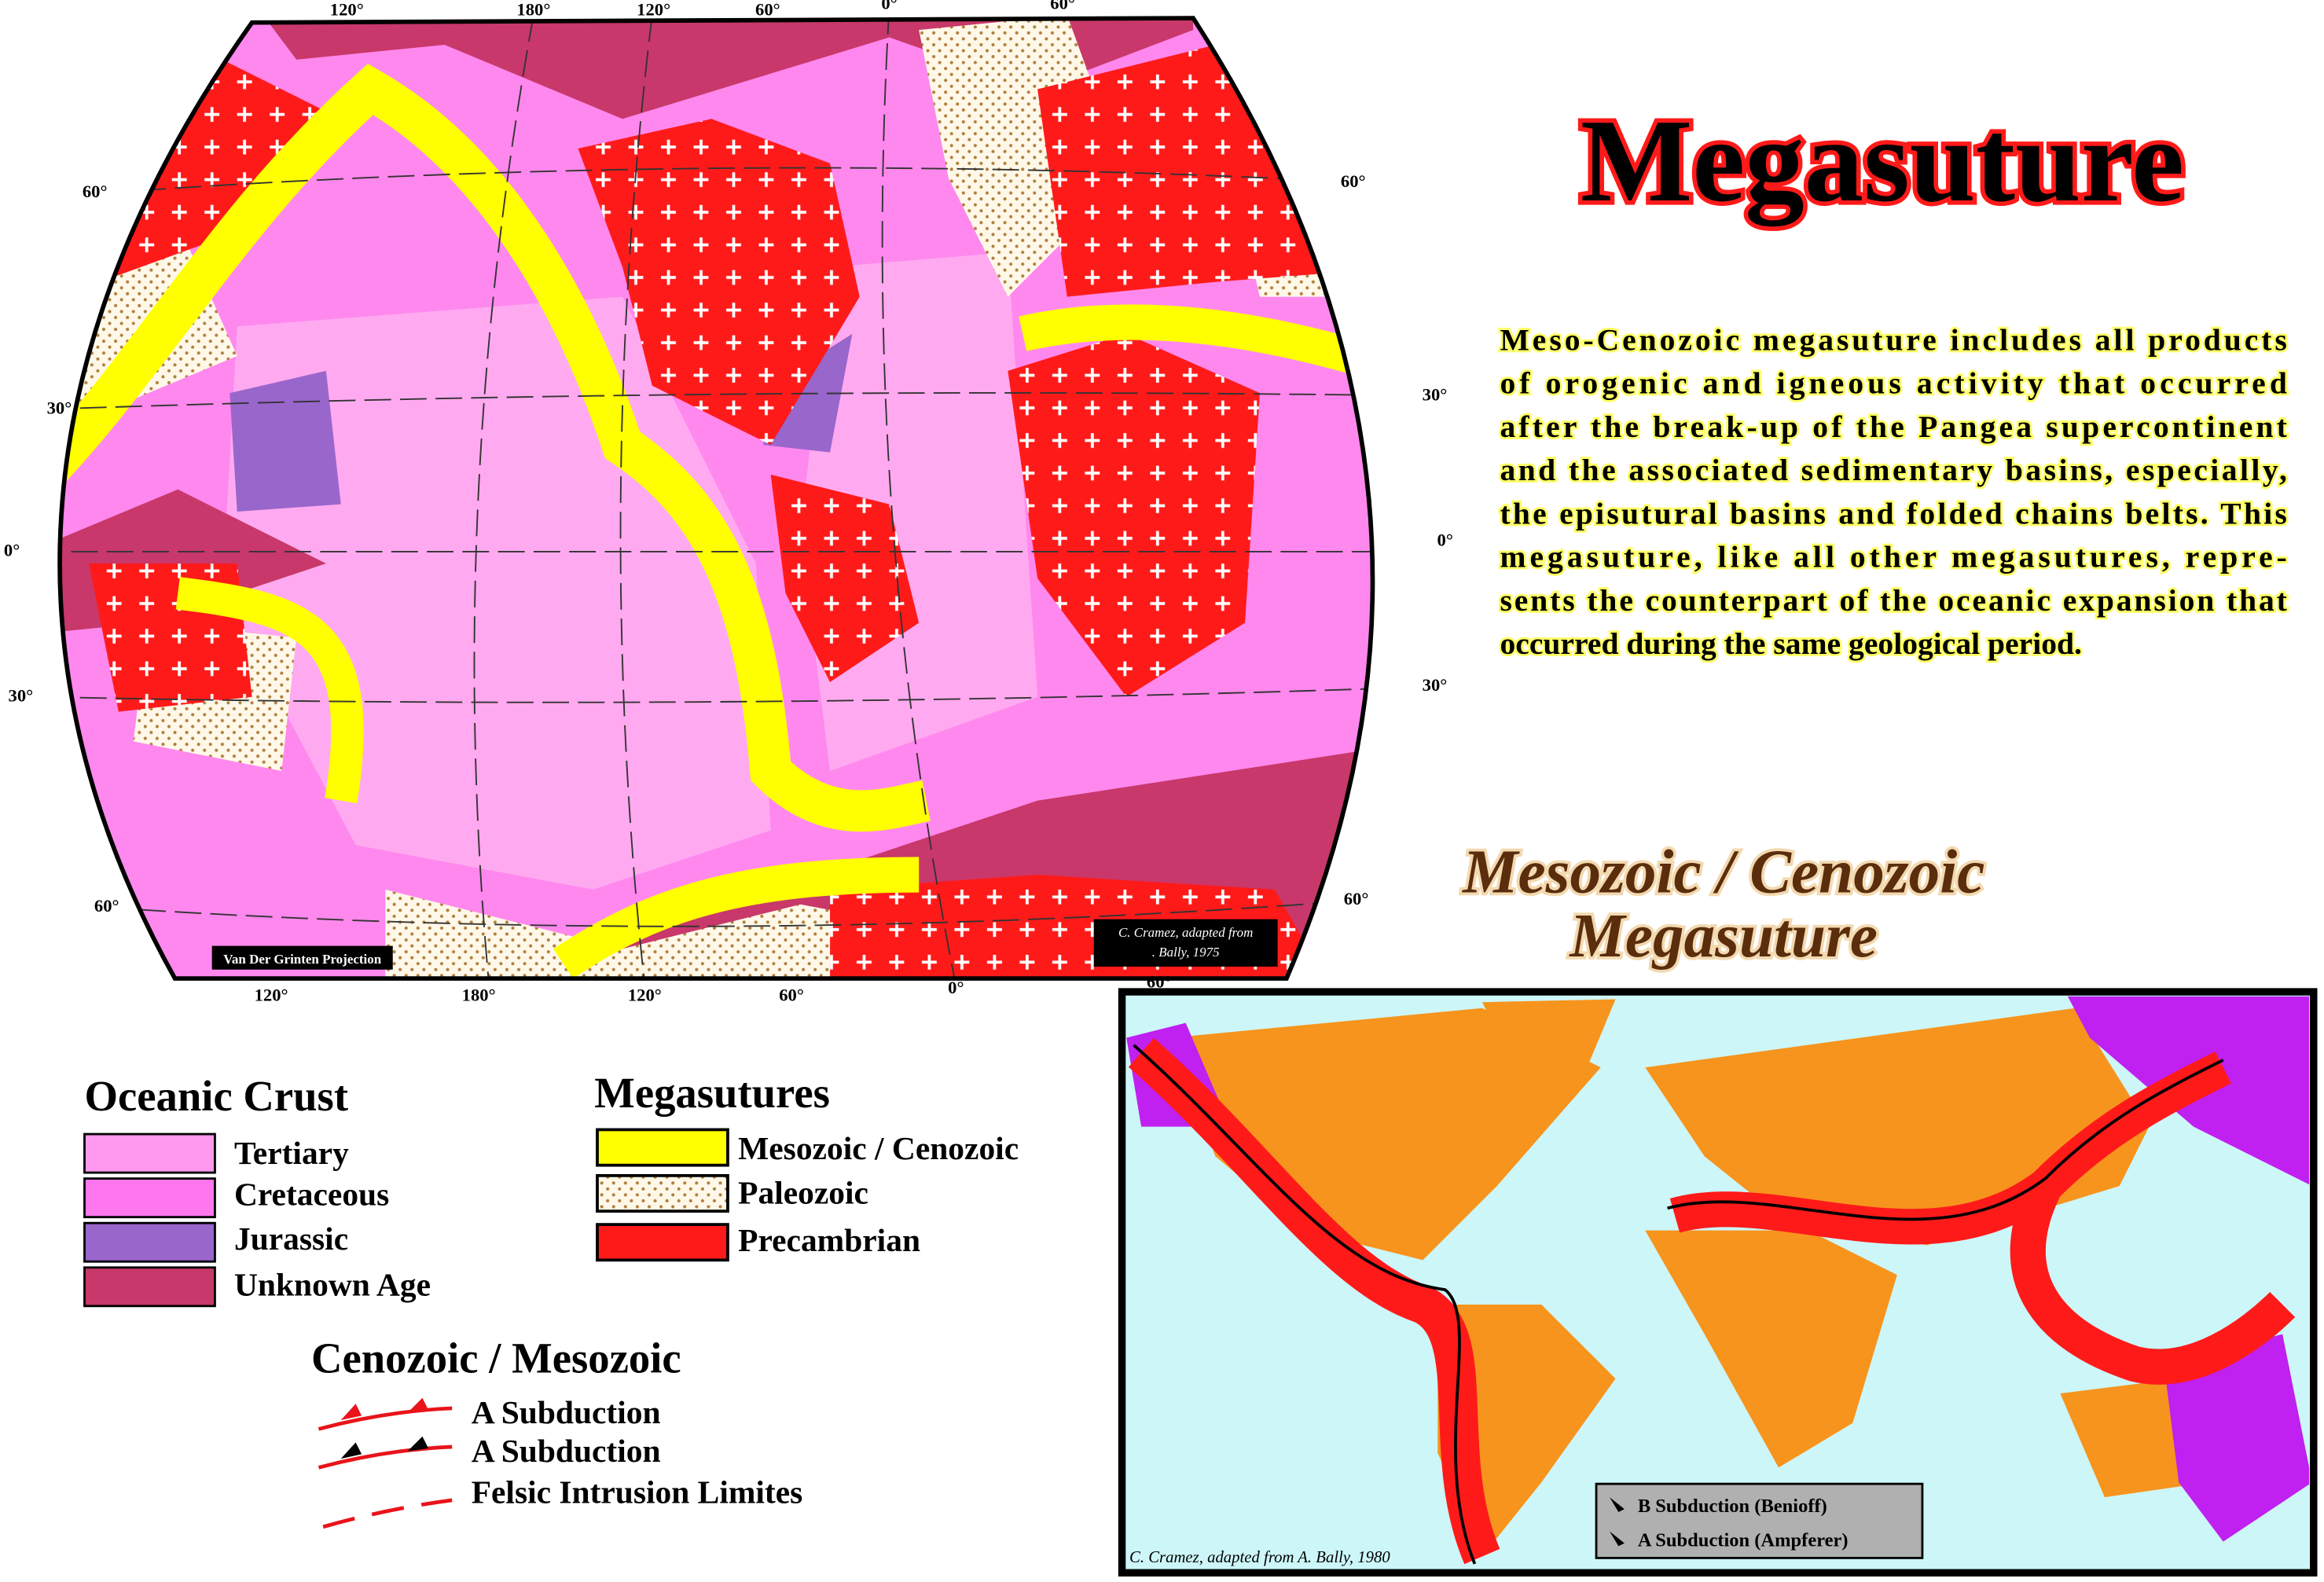  I want to click on credit: . Bally, 1975, so click(1186, 952).